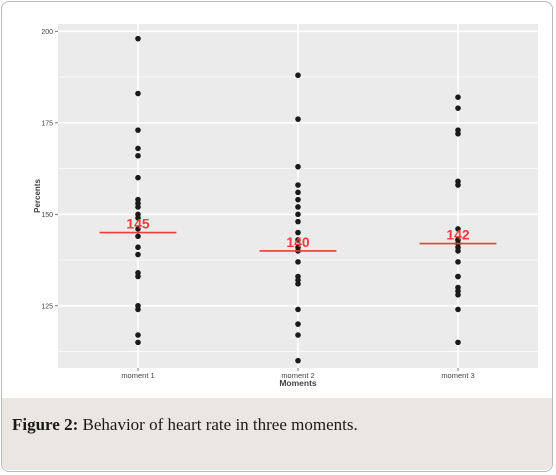  What do you see at coordinates (138, 224) in the screenshot?
I see `mean-label: 145` at bounding box center [138, 224].